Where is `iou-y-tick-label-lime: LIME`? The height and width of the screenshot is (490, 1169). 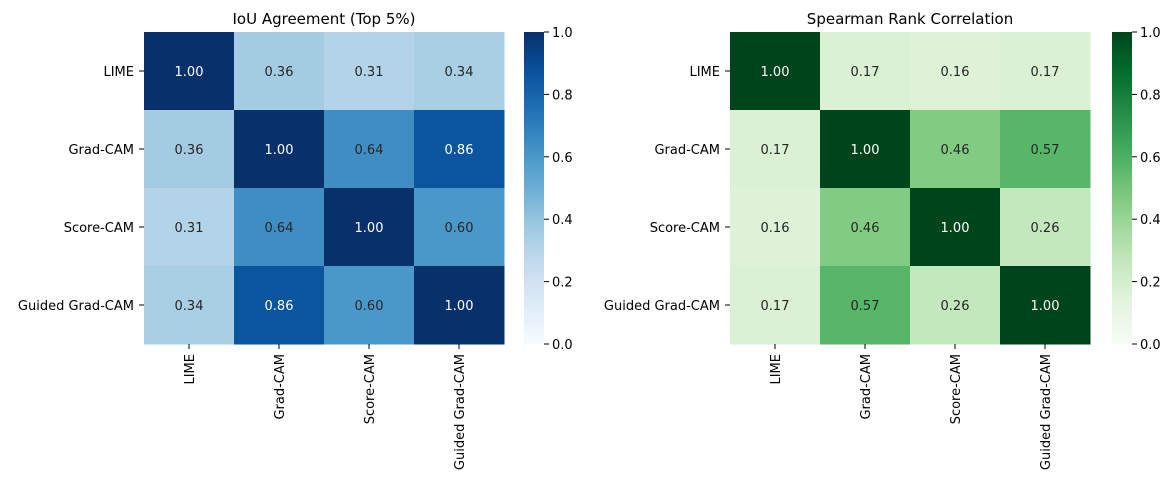 iou-y-tick-label-lime: LIME is located at coordinates (118, 72).